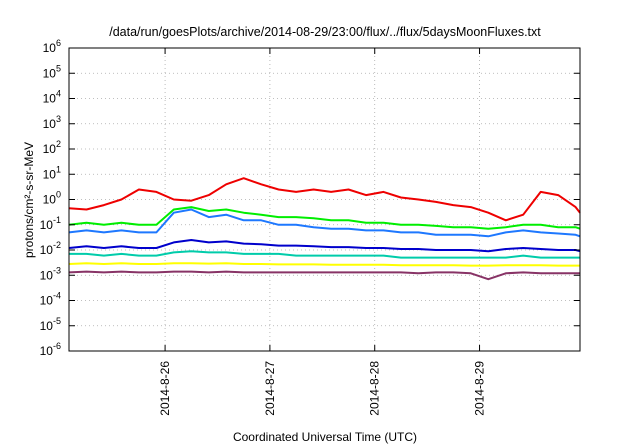 This screenshot has height=448, width=640. Describe the element at coordinates (52, 71) in the screenshot. I see `y-tick-label: 10⁵` at that location.